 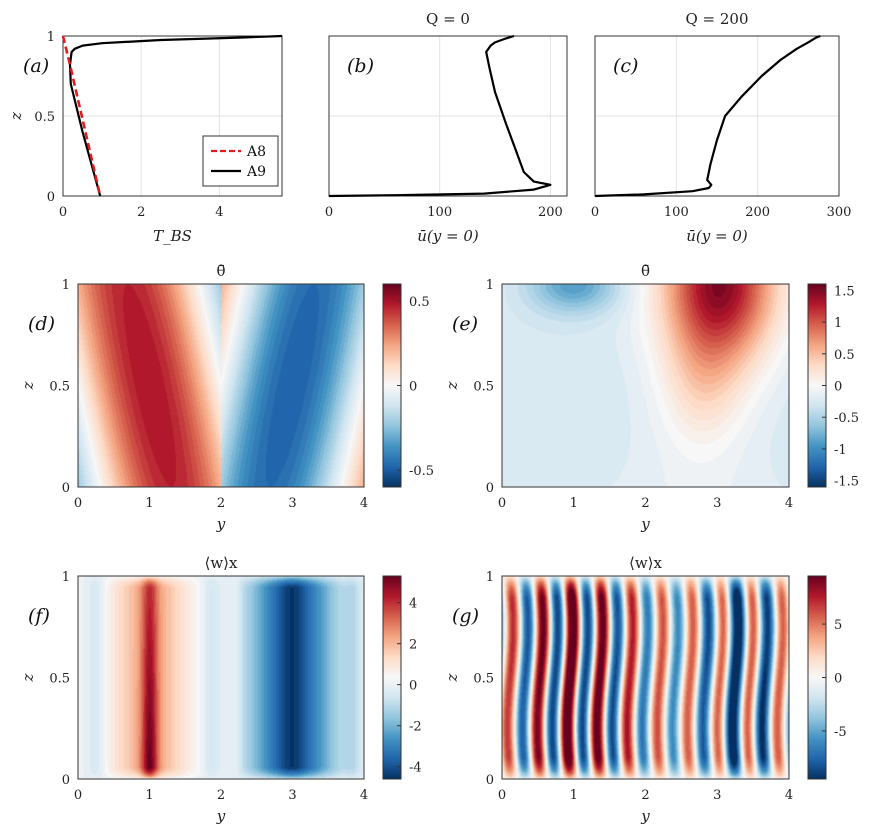 I want to click on panel-b-axes, so click(x=448, y=116).